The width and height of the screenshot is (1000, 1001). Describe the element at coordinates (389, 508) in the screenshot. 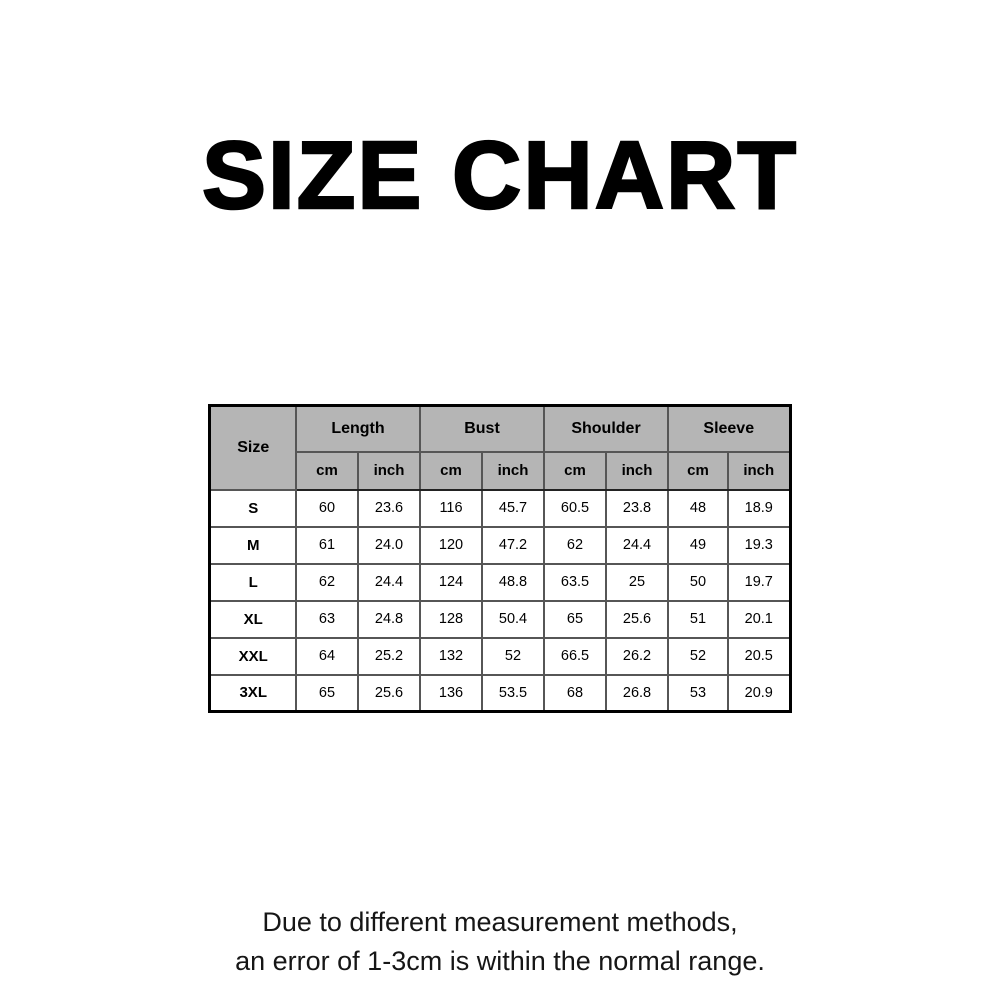

I see `table-cell: 23.6` at that location.